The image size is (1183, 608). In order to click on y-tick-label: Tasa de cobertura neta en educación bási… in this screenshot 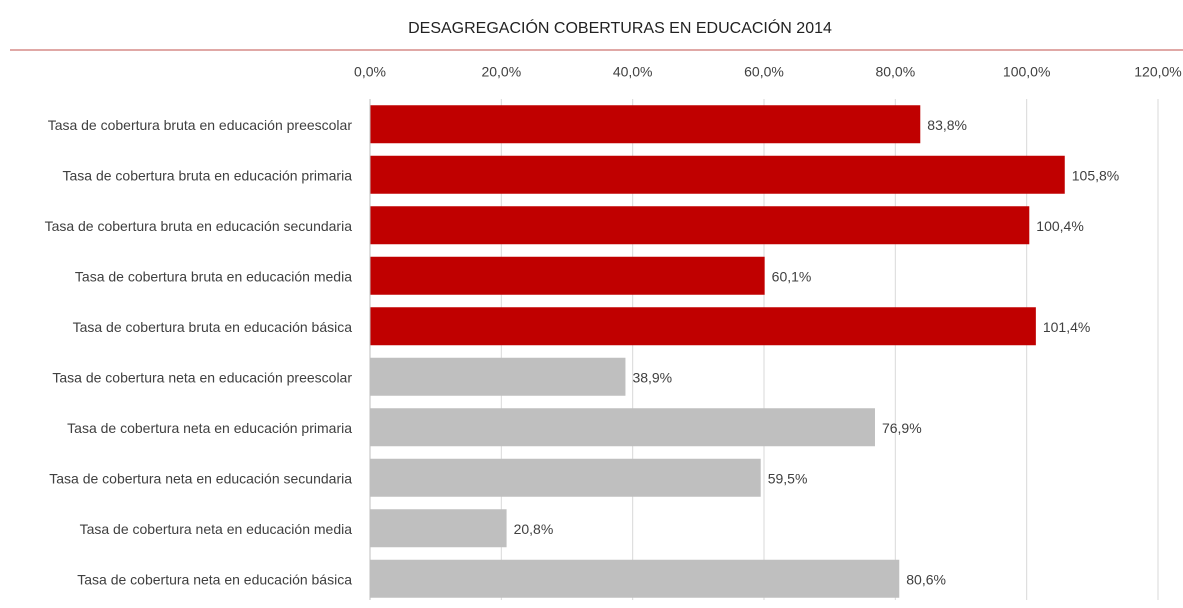, I will do `click(214, 579)`.